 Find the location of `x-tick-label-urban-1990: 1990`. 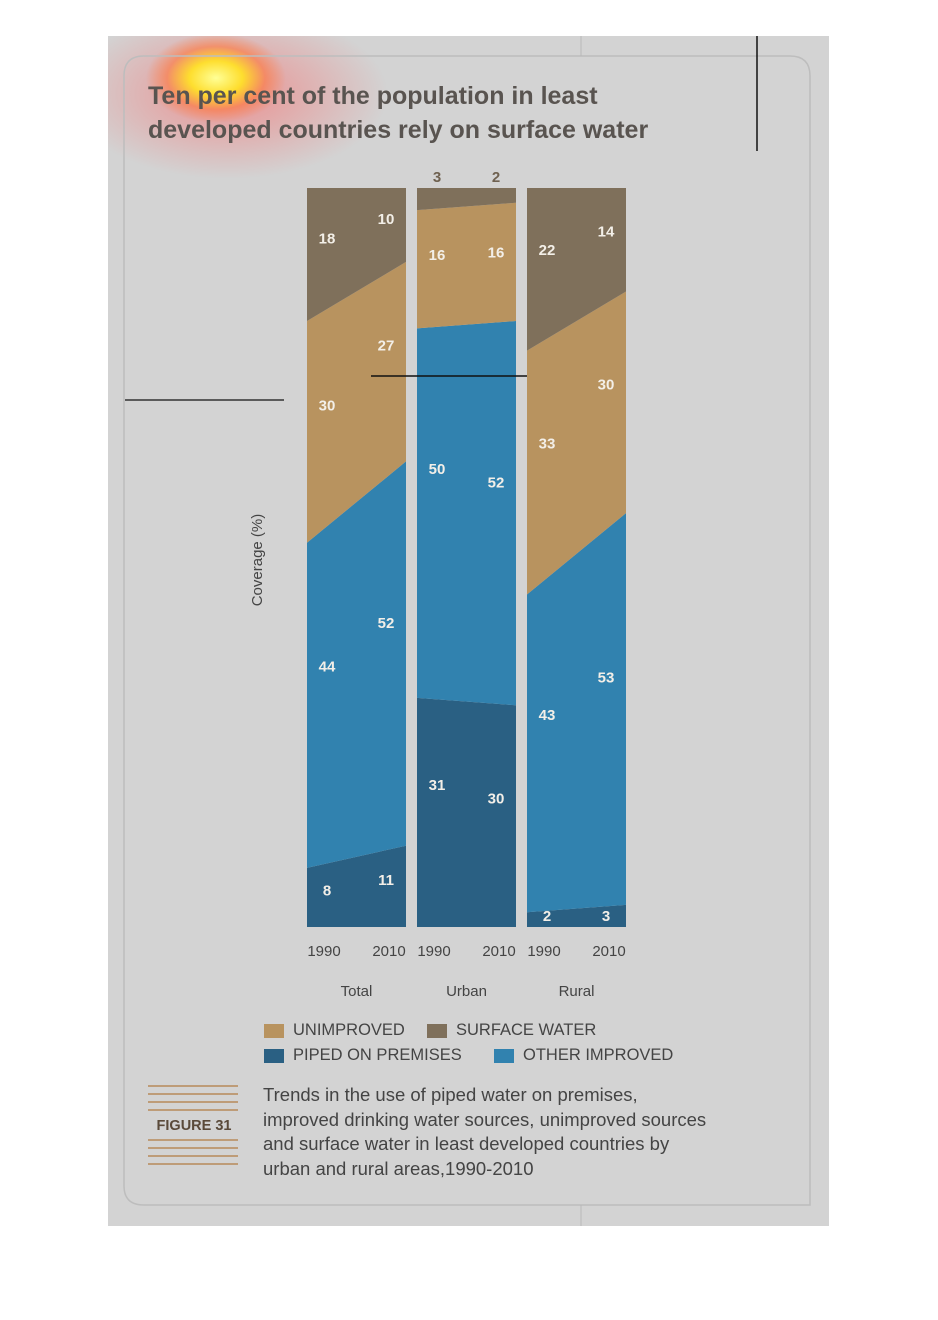

x-tick-label-urban-1990: 1990 is located at coordinates (433, 951).